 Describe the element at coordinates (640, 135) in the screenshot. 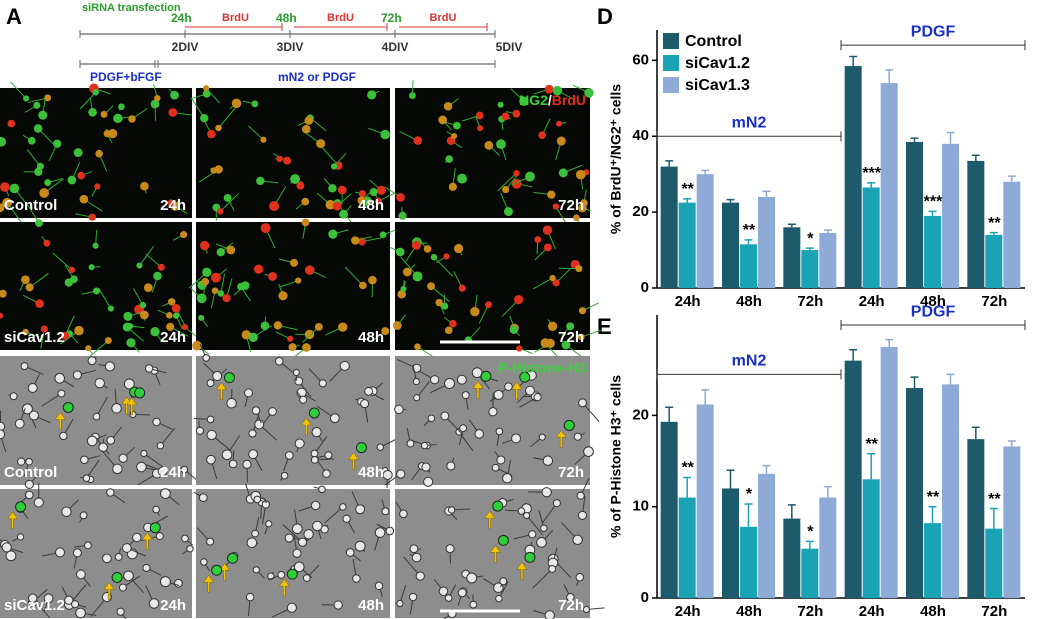

I see `y-tick-label: 40` at that location.